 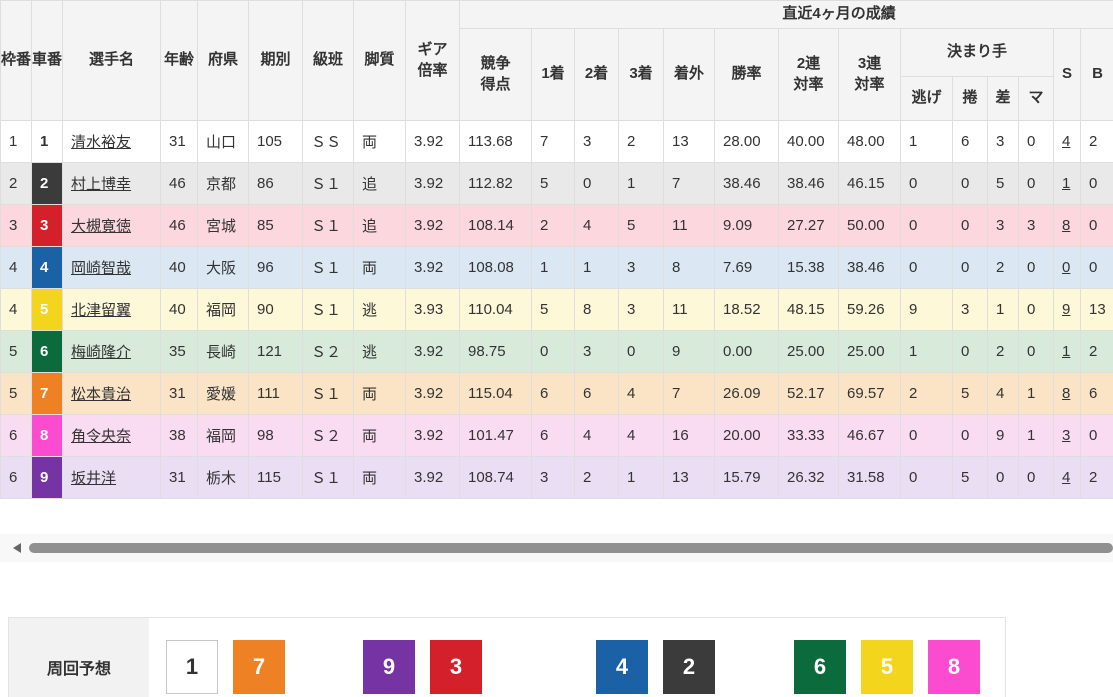 I want to click on car-number-cell: 5, so click(x=47, y=309).